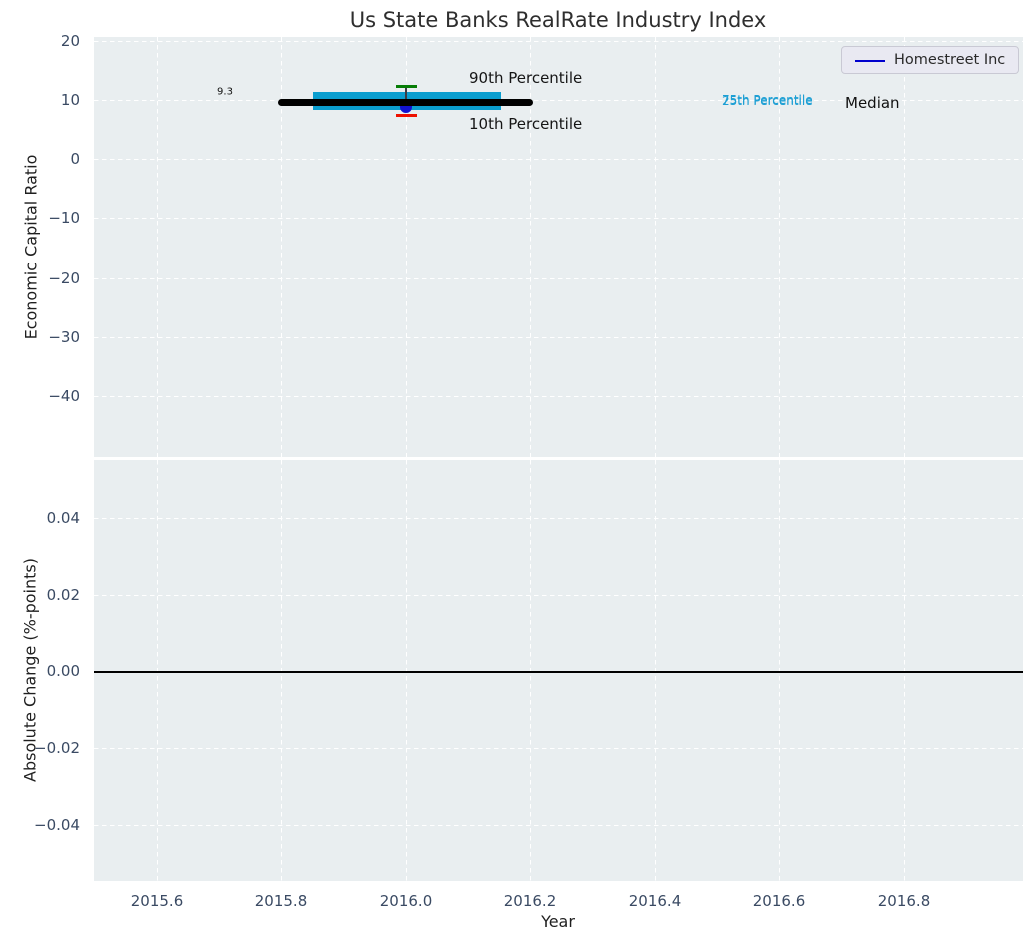 The width and height of the screenshot is (1034, 942). Describe the element at coordinates (75, 159) in the screenshot. I see `y-tick-label: 0` at that location.